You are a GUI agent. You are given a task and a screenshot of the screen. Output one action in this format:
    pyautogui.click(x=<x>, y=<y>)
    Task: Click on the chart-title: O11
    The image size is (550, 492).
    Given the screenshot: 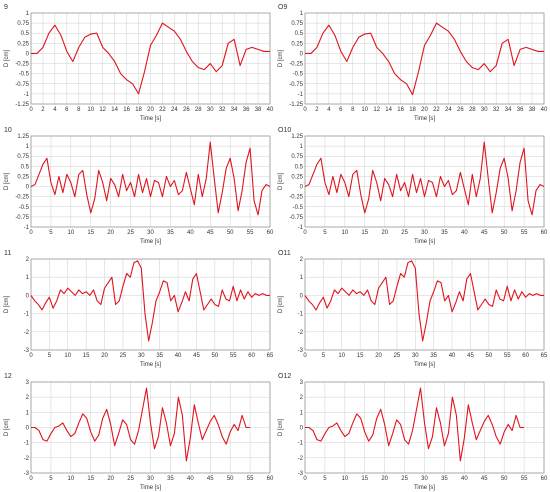 What is the action you would take?
    pyautogui.click(x=284, y=253)
    